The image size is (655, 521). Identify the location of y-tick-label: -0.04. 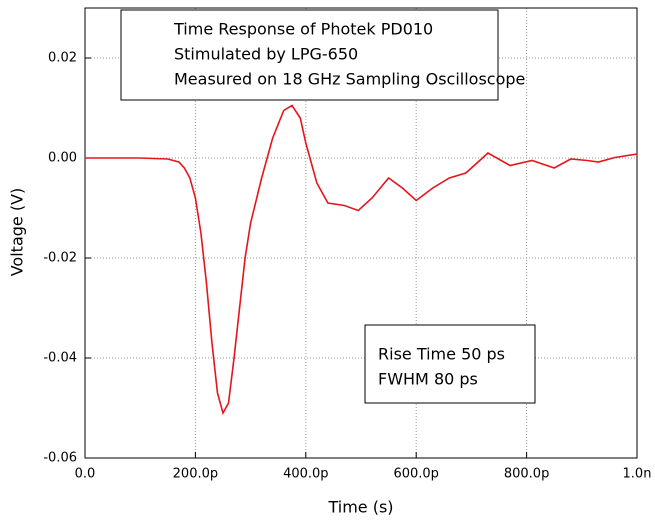
(60, 358).